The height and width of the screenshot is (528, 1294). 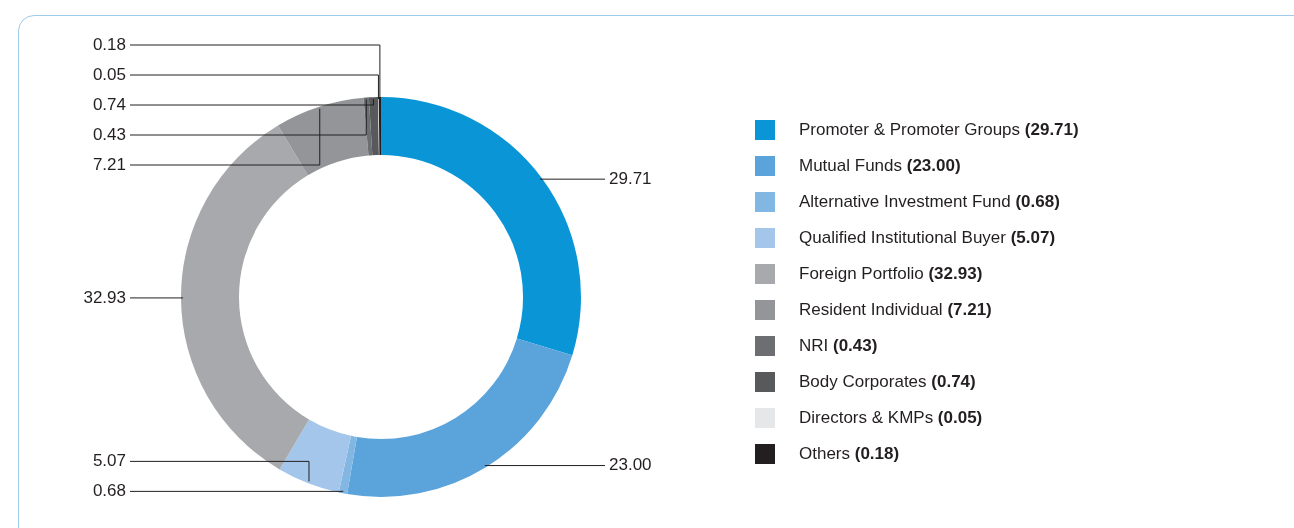 I want to click on data-label: 0.68, so click(x=109, y=491).